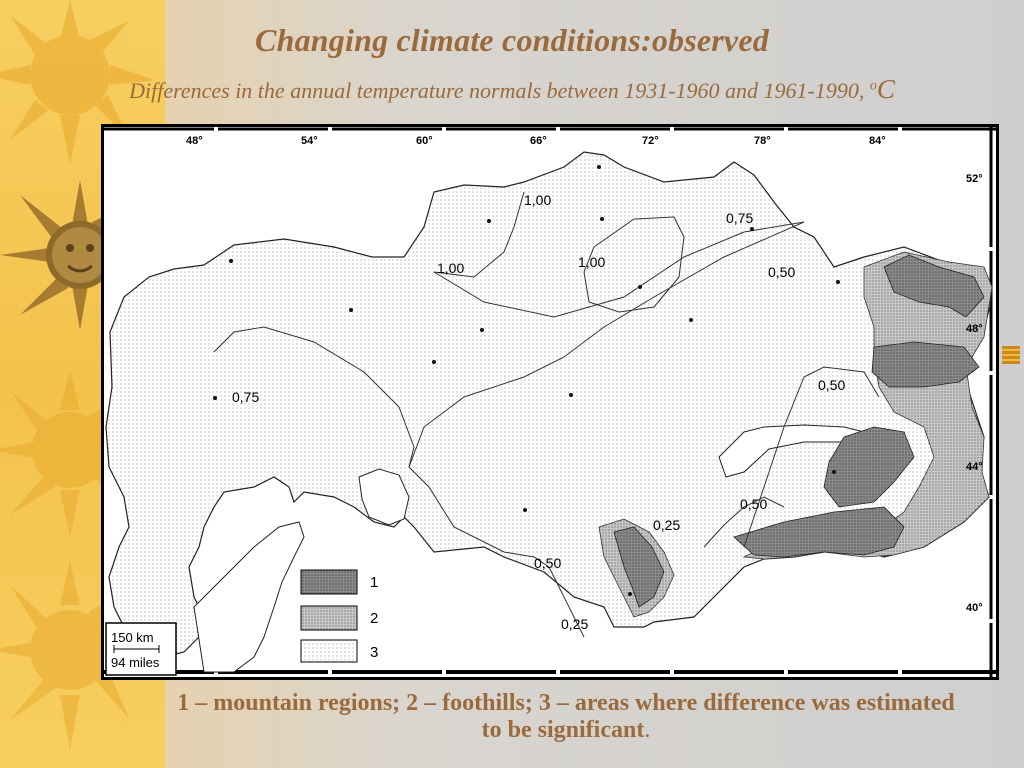  I want to click on longitude-label: 48°, so click(194, 141).